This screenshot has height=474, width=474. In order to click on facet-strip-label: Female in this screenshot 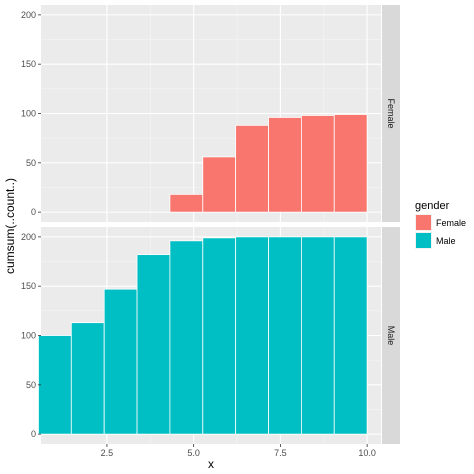, I will do `click(391, 113)`.